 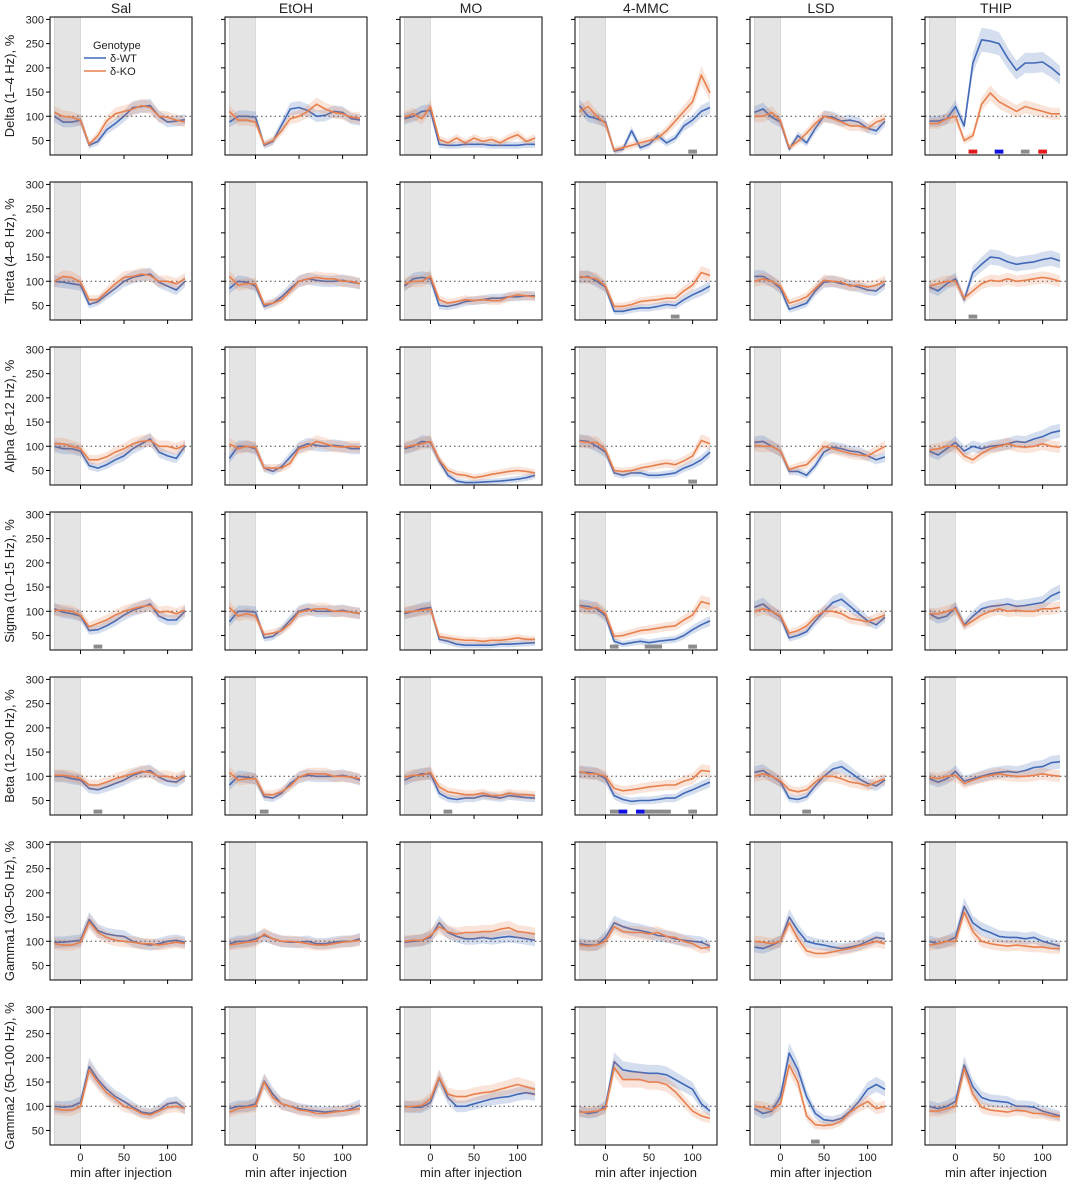 I want to click on row-ylabel: Sigma (10–15 Hz), %, so click(x=9, y=581).